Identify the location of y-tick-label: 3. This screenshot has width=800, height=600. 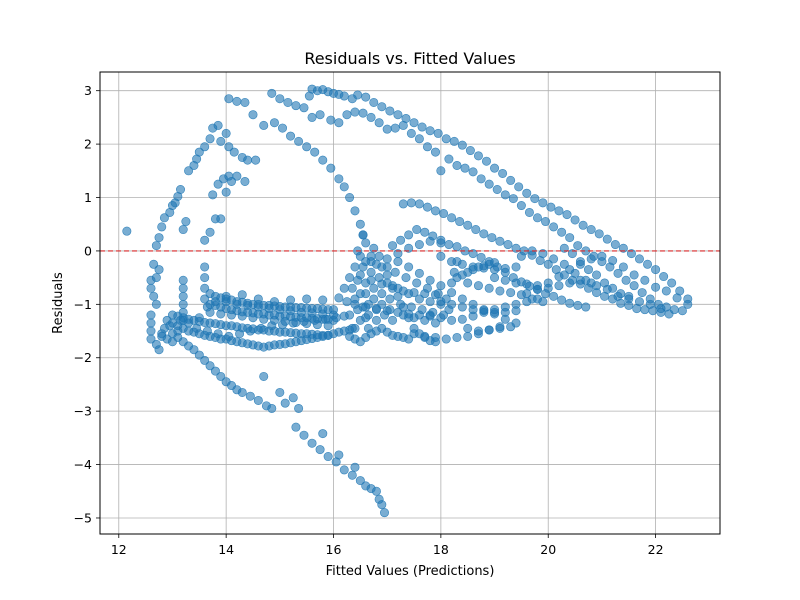
(88, 90).